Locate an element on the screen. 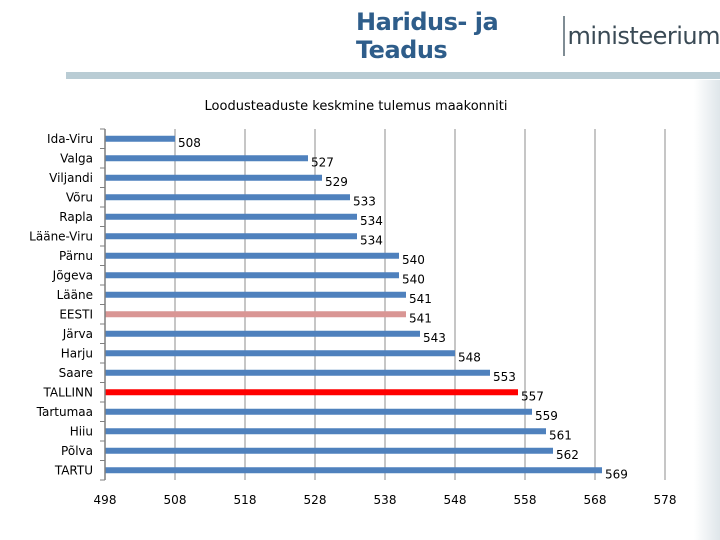 The width and height of the screenshot is (720, 540). x-tick-label-568: 568 is located at coordinates (595, 500).